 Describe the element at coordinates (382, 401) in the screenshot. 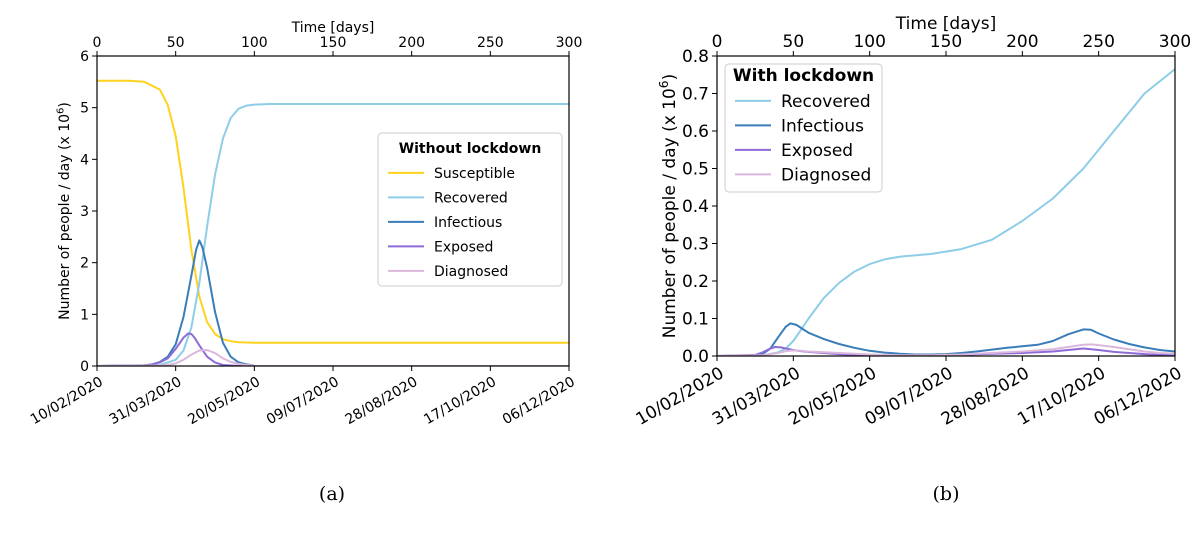

I see `bottom-x-tick-label: 28/08/2020` at that location.